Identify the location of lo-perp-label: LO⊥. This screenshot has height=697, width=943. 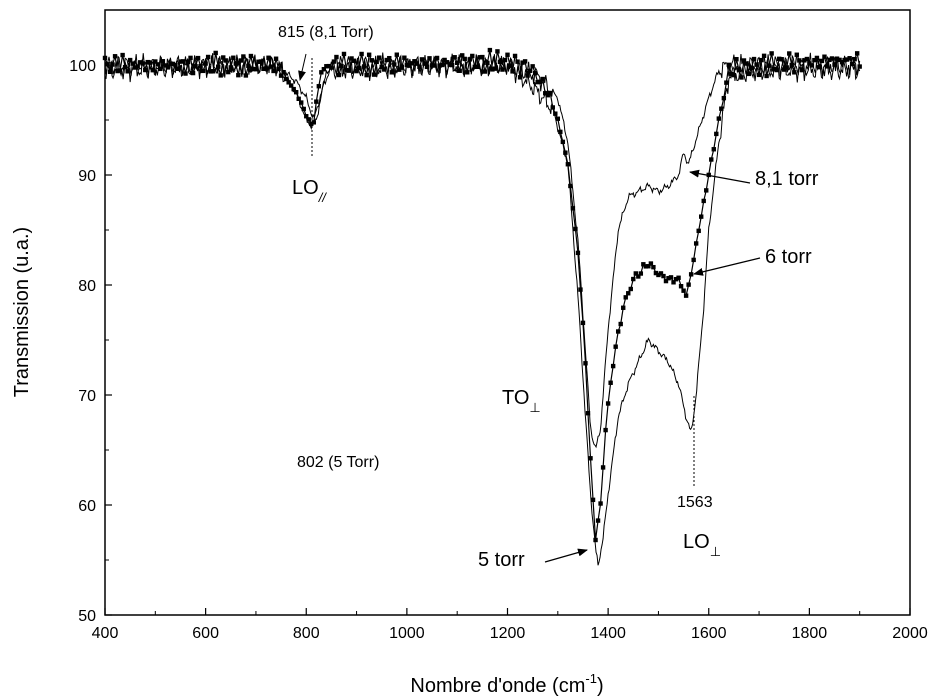
(702, 545).